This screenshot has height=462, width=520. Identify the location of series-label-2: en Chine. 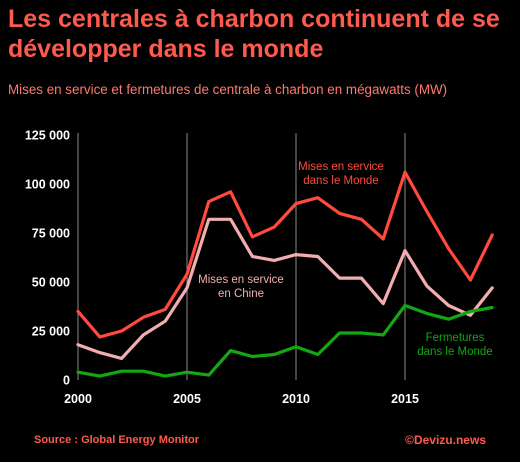
(241, 294).